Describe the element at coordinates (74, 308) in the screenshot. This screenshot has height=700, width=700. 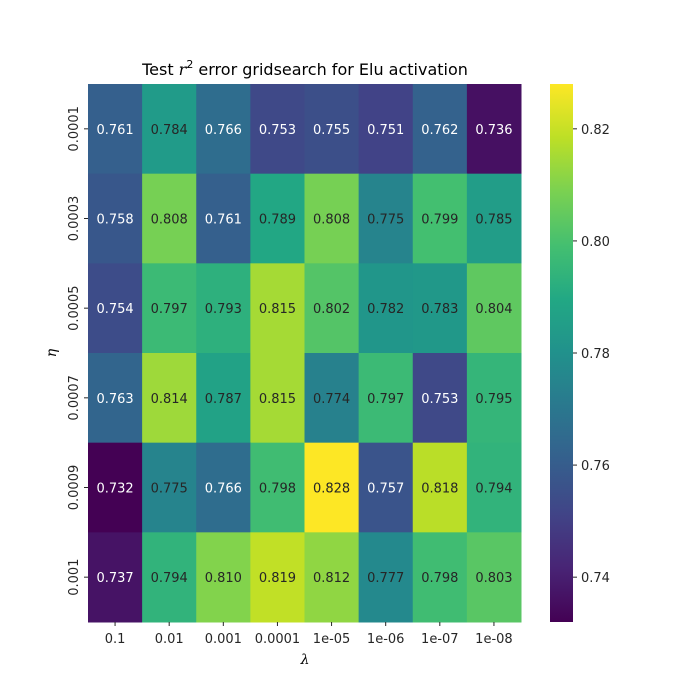
I see `y-tick-label: 0.0005` at that location.